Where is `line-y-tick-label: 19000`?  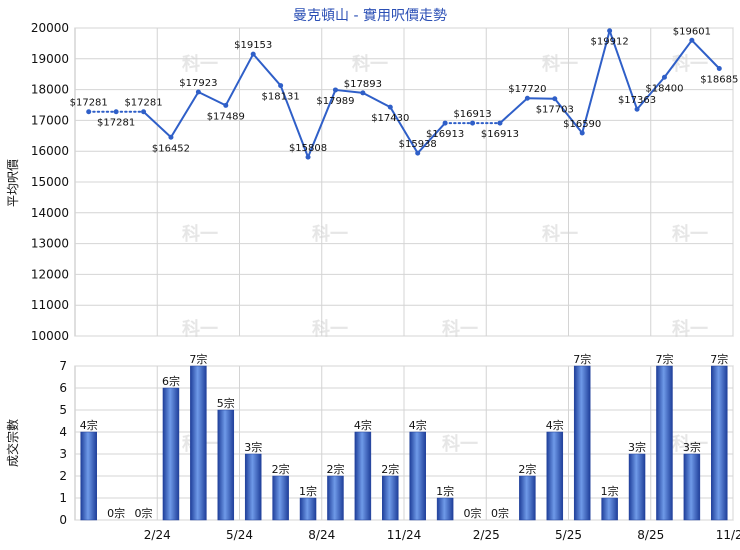
line-y-tick-label: 19000 is located at coordinates (50, 59).